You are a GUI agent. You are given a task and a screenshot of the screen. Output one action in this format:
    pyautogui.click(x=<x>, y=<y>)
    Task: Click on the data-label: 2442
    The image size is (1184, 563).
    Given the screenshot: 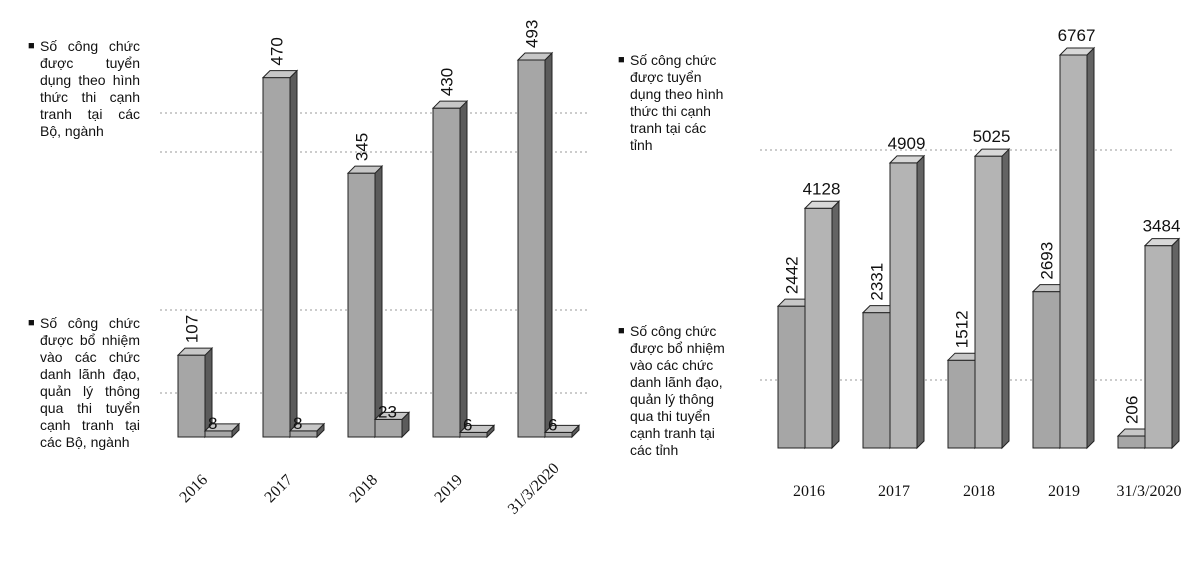 What is the action you would take?
    pyautogui.click(x=792, y=275)
    